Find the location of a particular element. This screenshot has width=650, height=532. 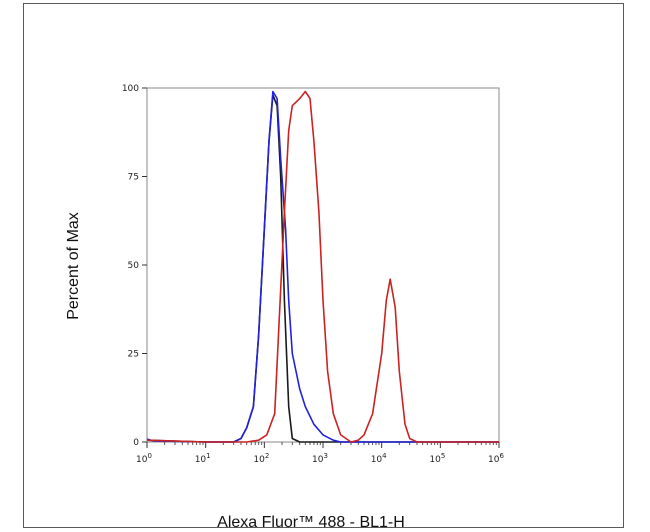

x-tick-label: 10¹ is located at coordinates (203, 458).